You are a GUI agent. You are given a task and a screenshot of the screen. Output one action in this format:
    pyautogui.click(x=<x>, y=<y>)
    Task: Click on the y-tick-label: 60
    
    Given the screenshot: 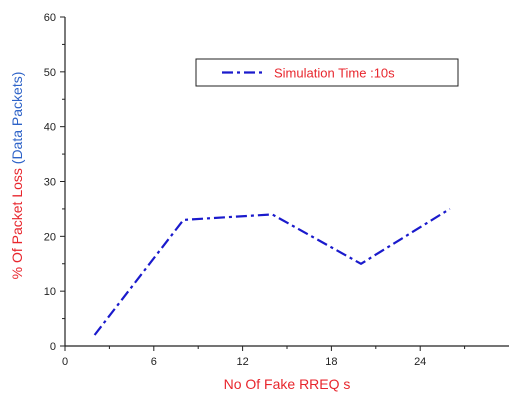 What is the action you would take?
    pyautogui.click(x=50, y=18)
    